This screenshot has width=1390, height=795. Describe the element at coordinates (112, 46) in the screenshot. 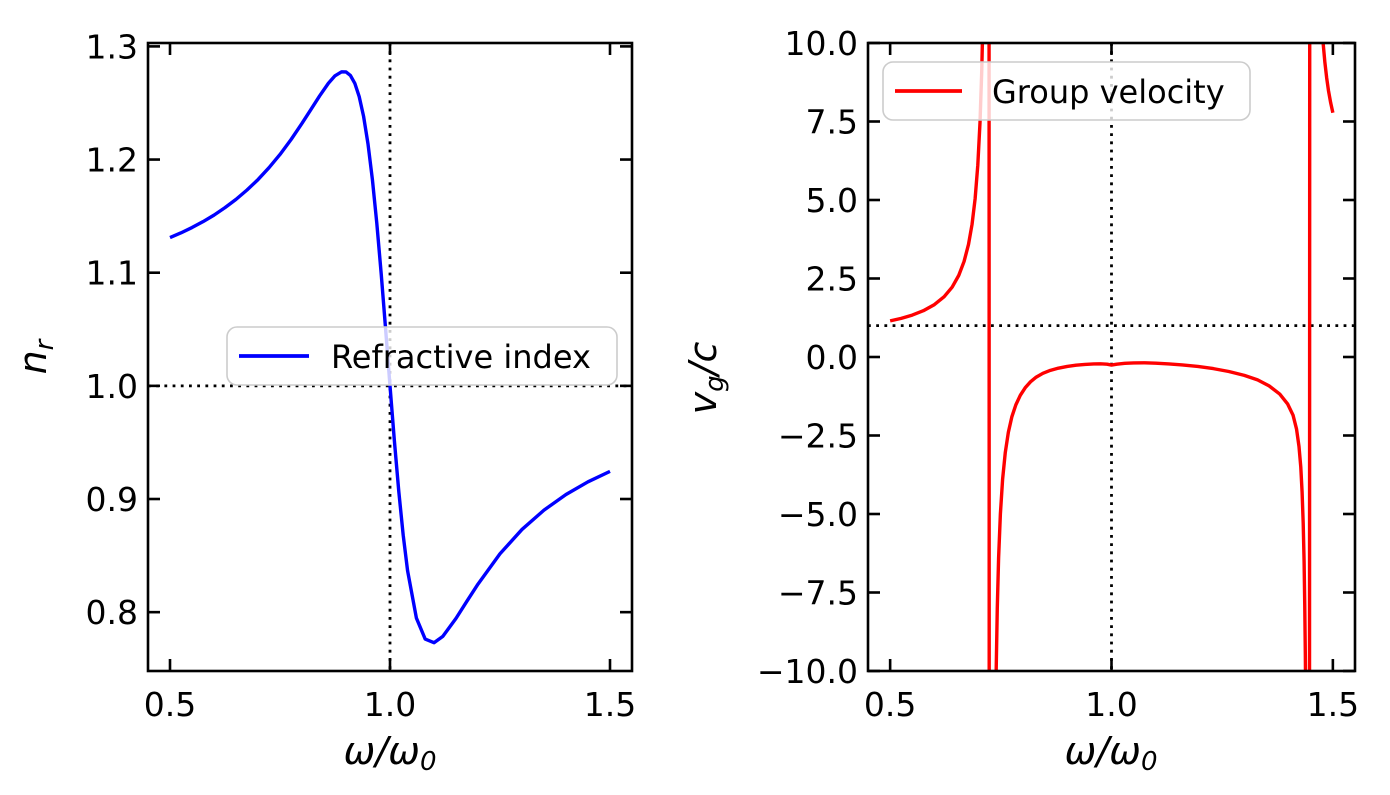

I see `y-tick-label: 1.3` at that location.